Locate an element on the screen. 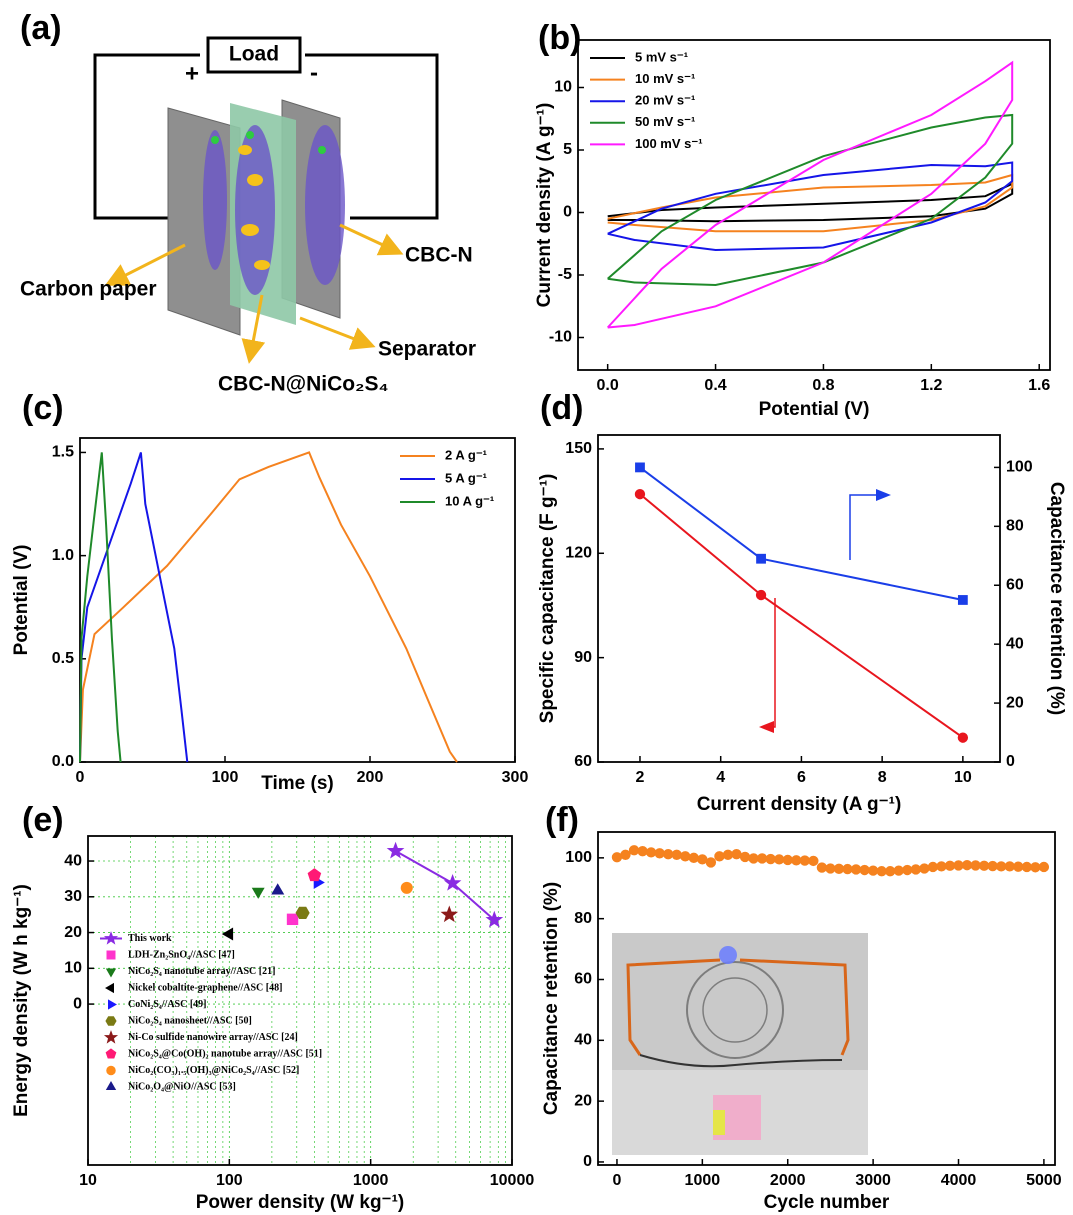 Image resolution: width=1073 pixels, height=1215 pixels. load-label: Load is located at coordinates (254, 54).